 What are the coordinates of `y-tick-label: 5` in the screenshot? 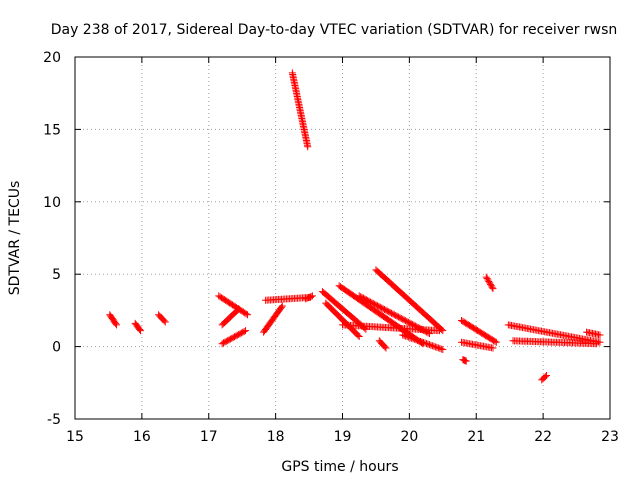 It's located at (56, 275).